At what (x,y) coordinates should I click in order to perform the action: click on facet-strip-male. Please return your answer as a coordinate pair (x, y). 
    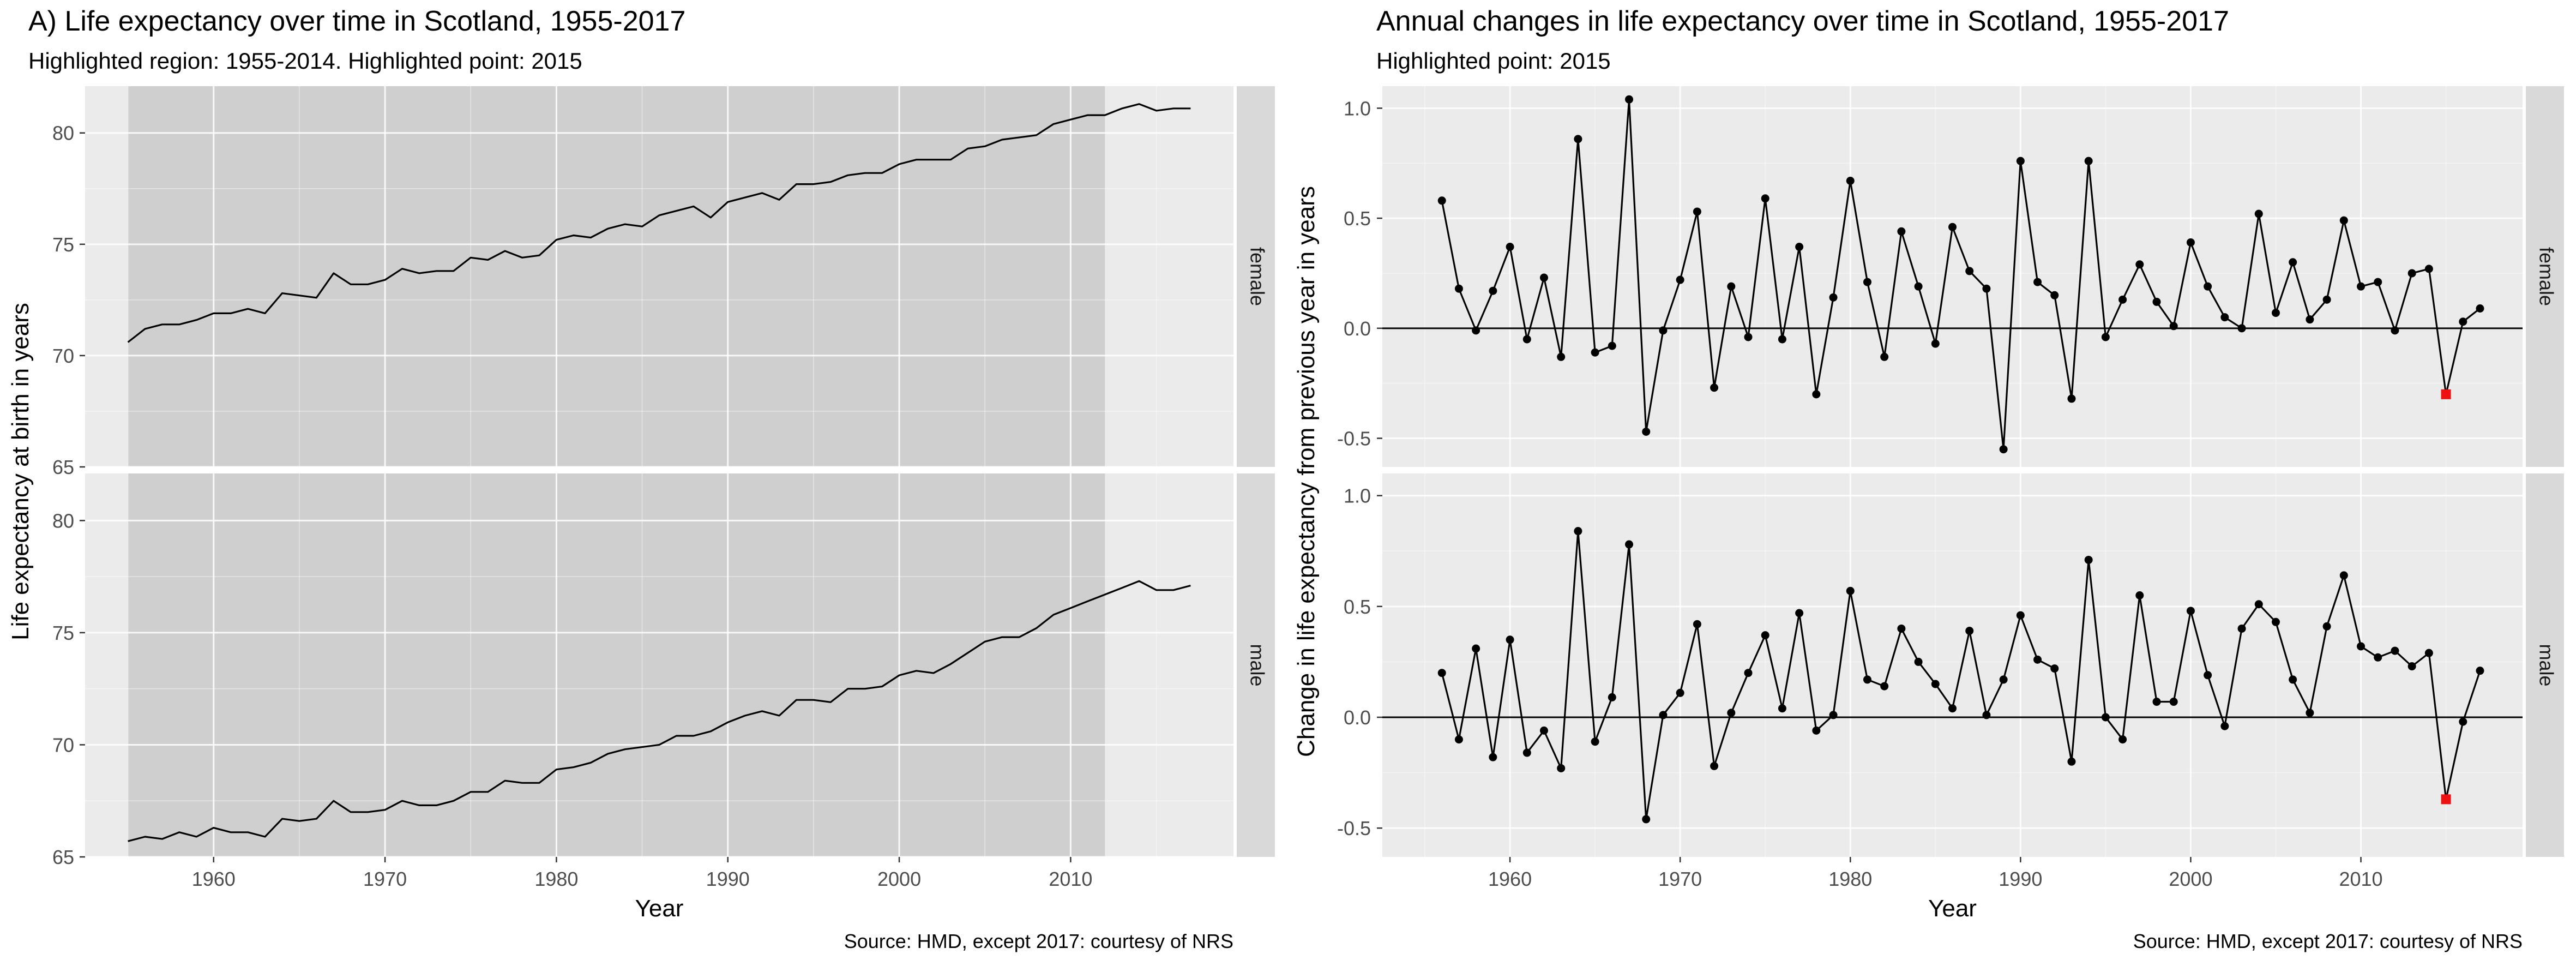
    Looking at the image, I should click on (1256, 665).